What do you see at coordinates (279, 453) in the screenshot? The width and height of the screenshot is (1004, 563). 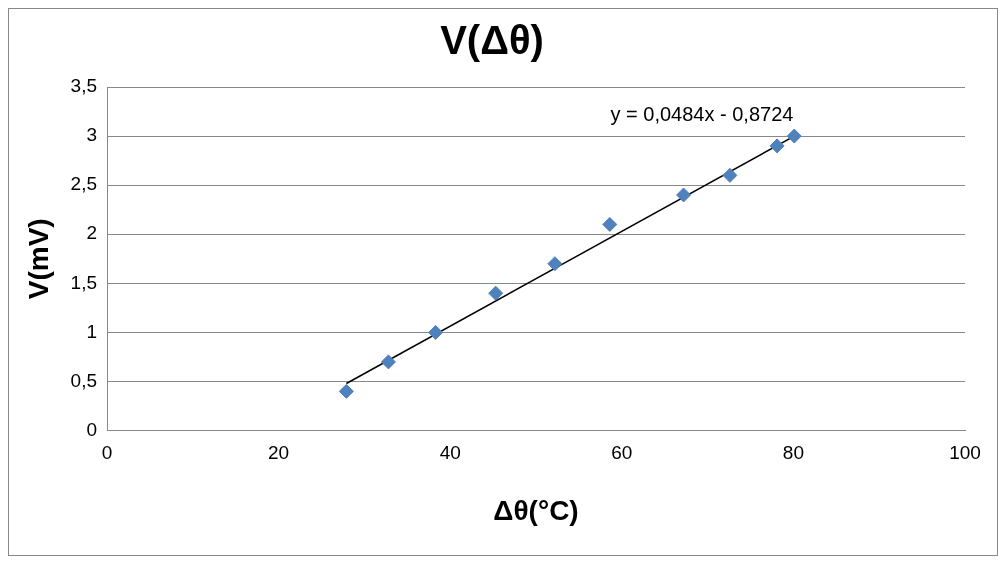 I see `x-tick-label: 20` at bounding box center [279, 453].